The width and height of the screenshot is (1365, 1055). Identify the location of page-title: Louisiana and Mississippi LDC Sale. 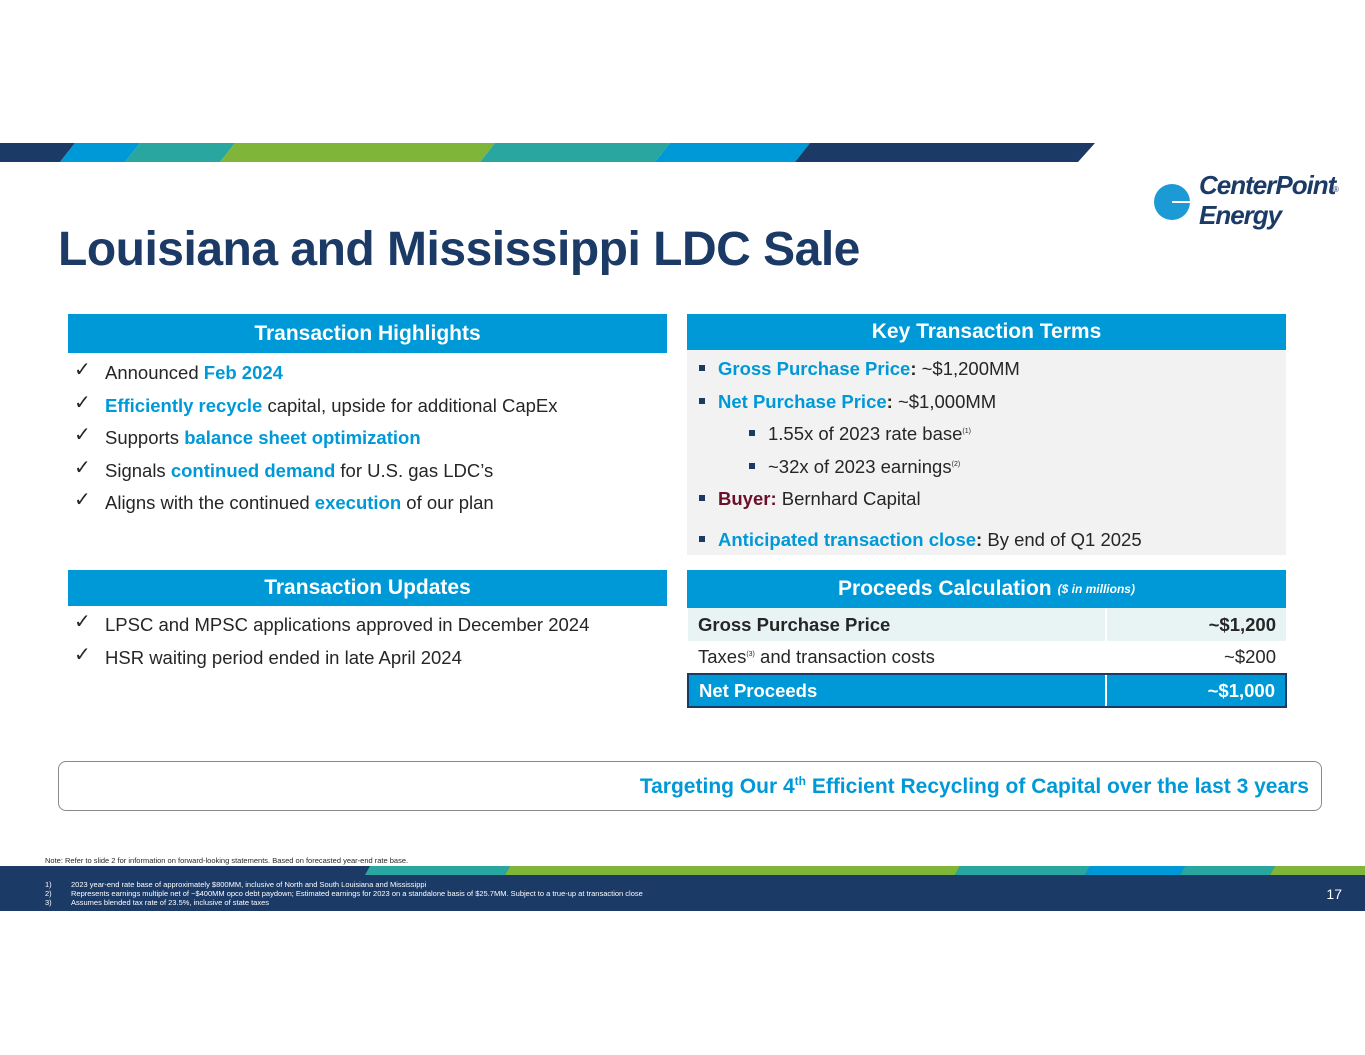
(459, 249).